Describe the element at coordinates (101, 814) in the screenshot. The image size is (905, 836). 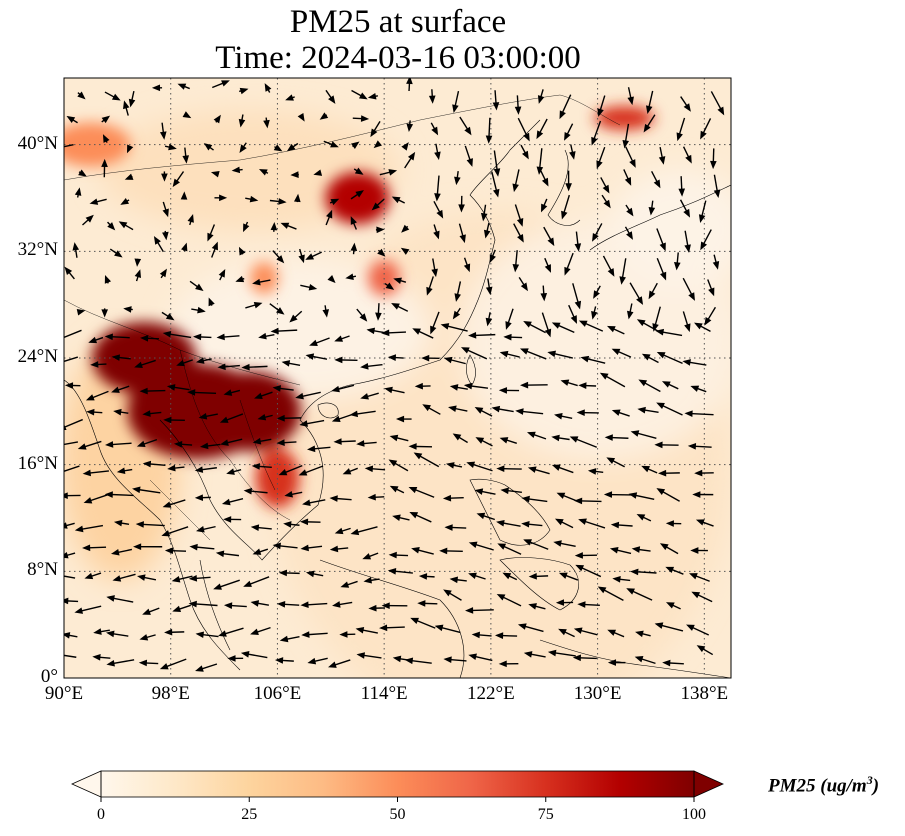
I see `colorbar-tick-label: 0` at that location.